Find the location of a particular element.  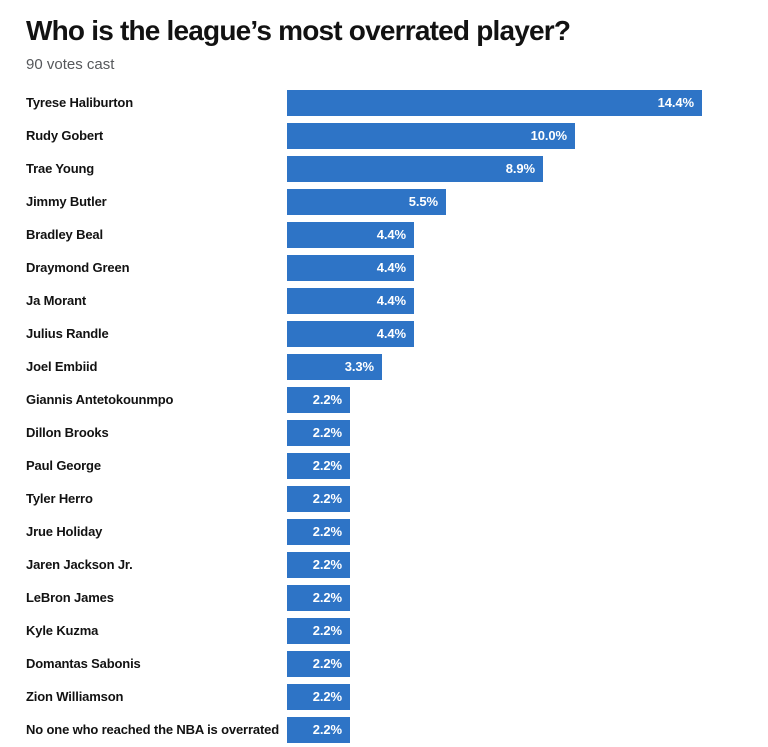

row-label: Bradley Beal is located at coordinates (64, 235).